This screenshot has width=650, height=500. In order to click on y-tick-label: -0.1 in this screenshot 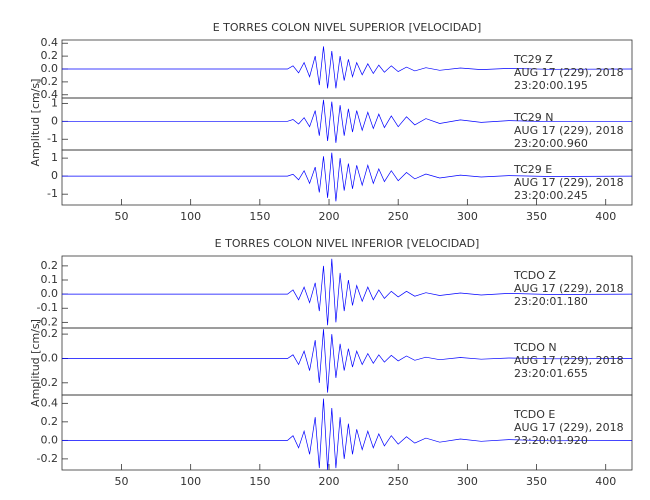, I will do `click(47, 307)`.